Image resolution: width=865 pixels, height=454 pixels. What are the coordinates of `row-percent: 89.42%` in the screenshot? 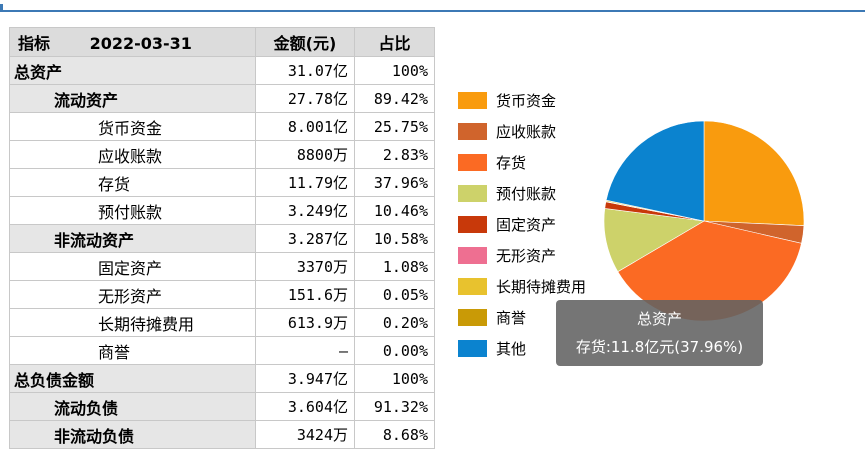 It's located at (394, 98).